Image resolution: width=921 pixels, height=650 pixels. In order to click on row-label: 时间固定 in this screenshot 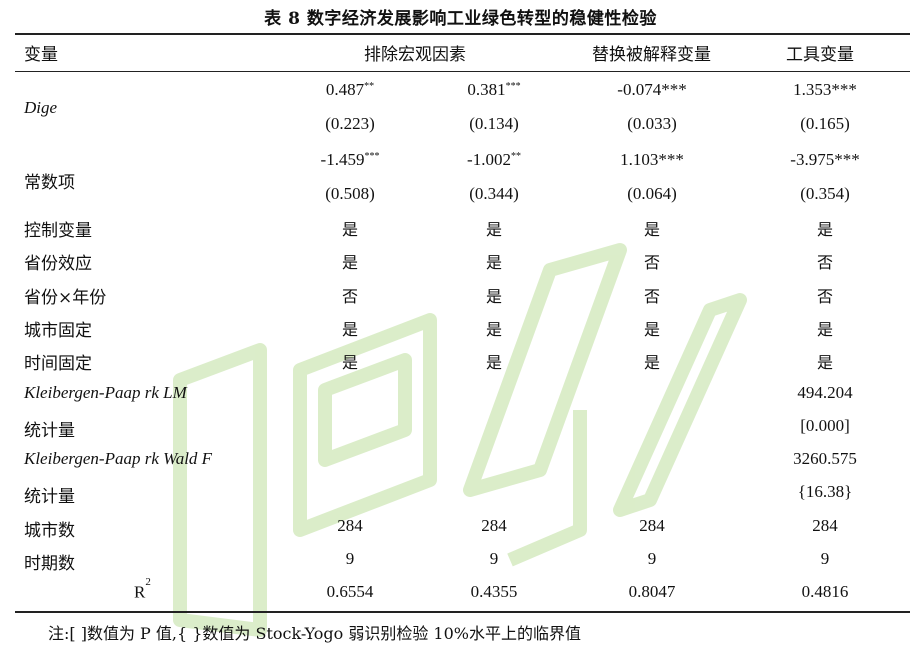, I will do `click(58, 364)`.